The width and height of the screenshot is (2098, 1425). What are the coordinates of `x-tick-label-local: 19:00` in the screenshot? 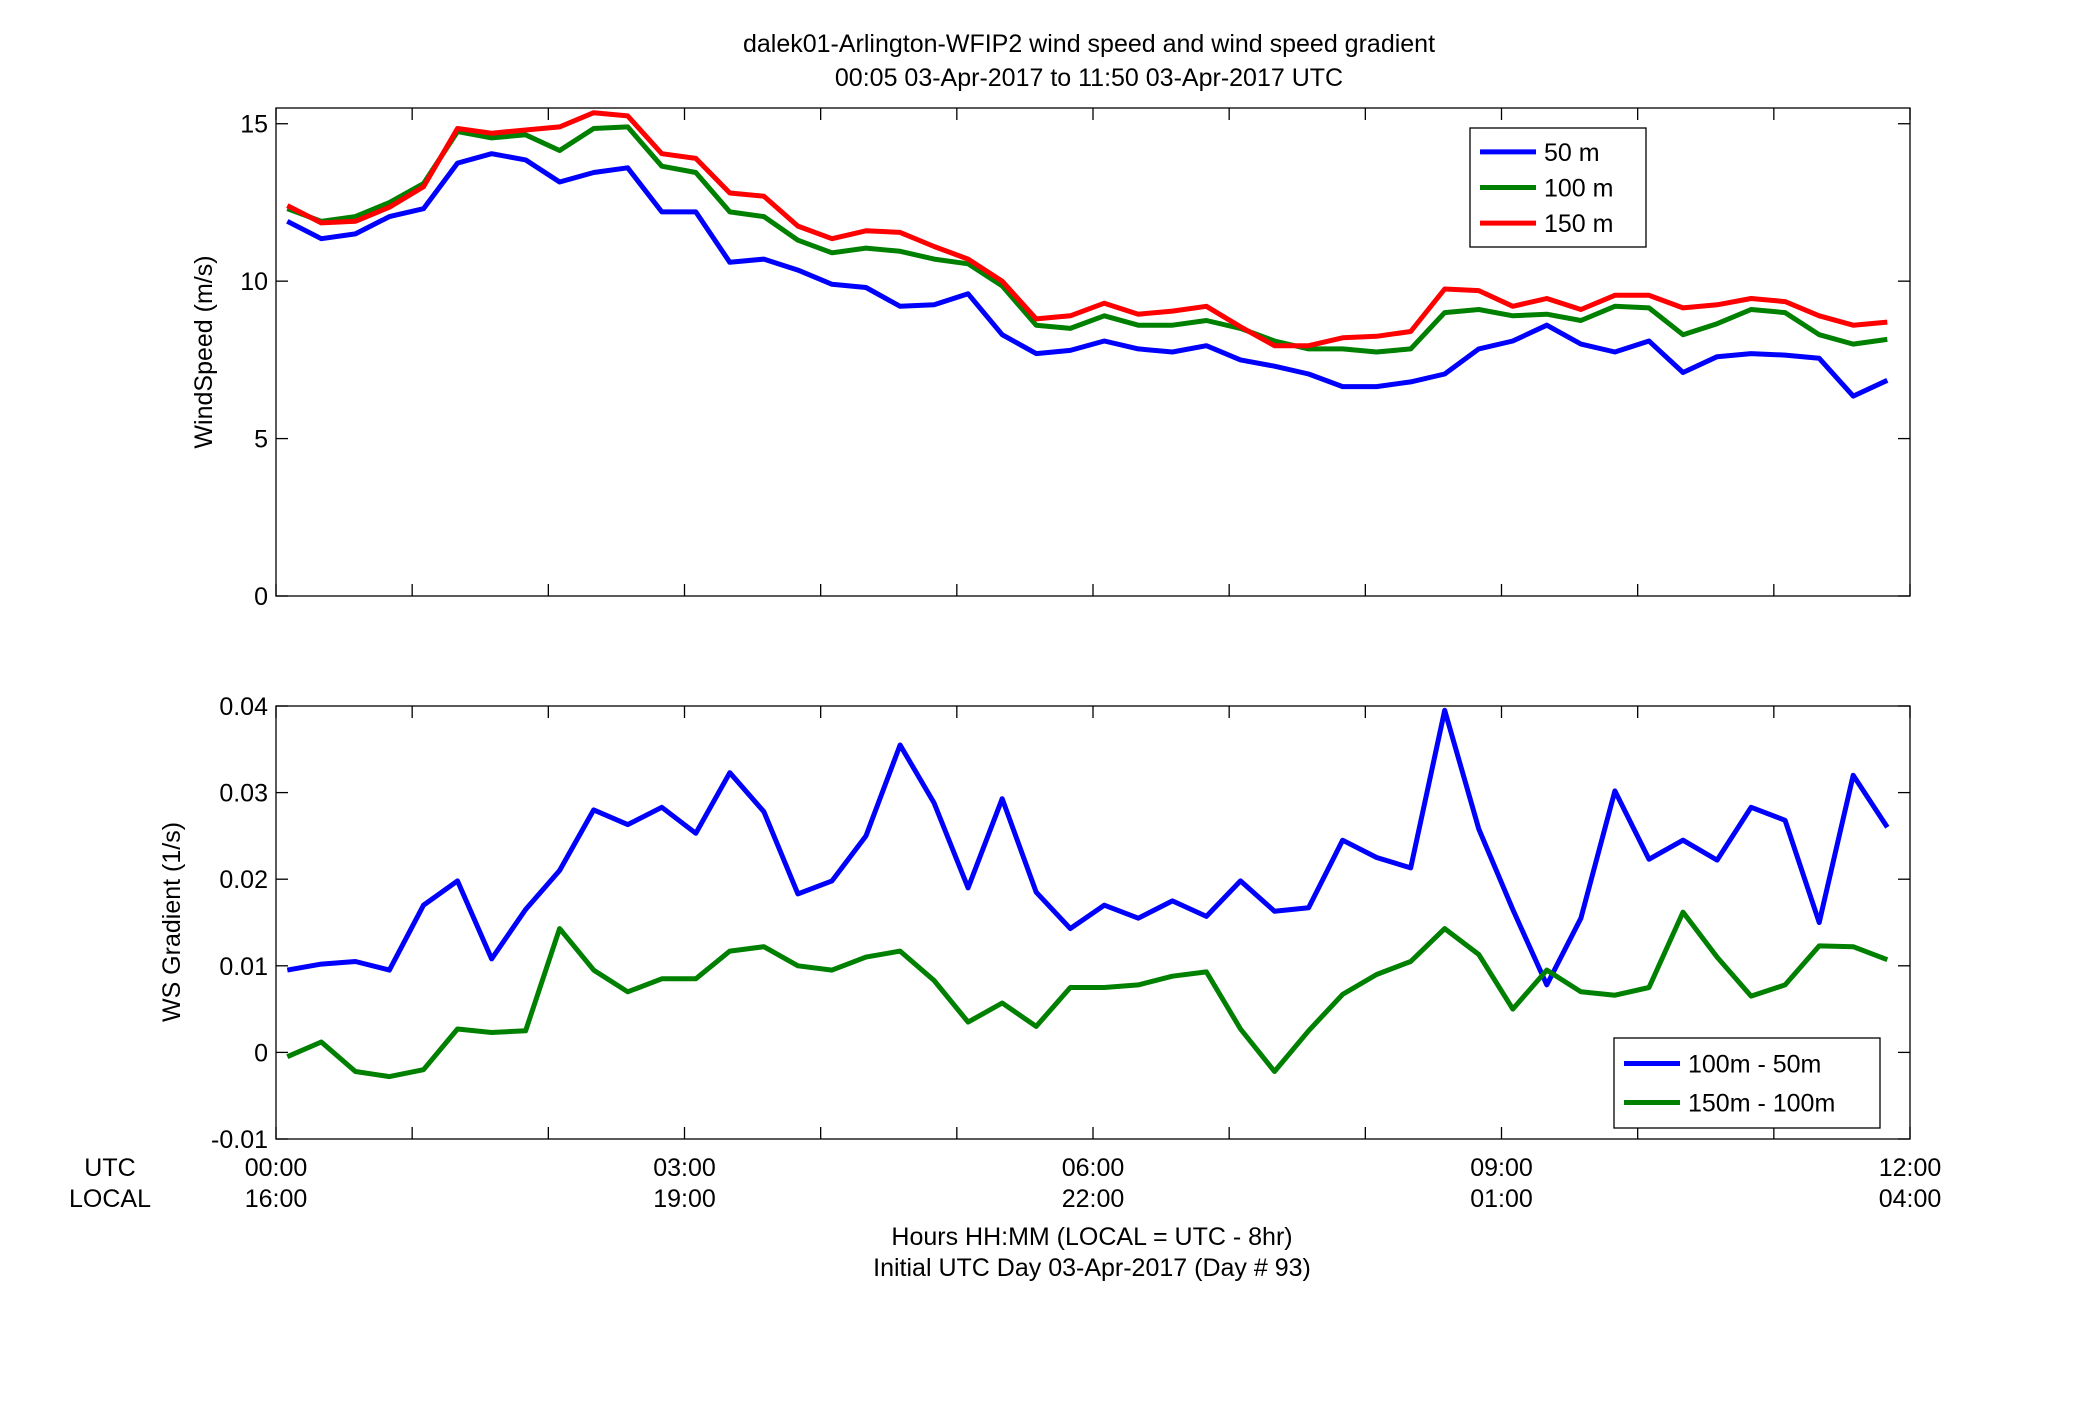 It's located at (684, 1199).